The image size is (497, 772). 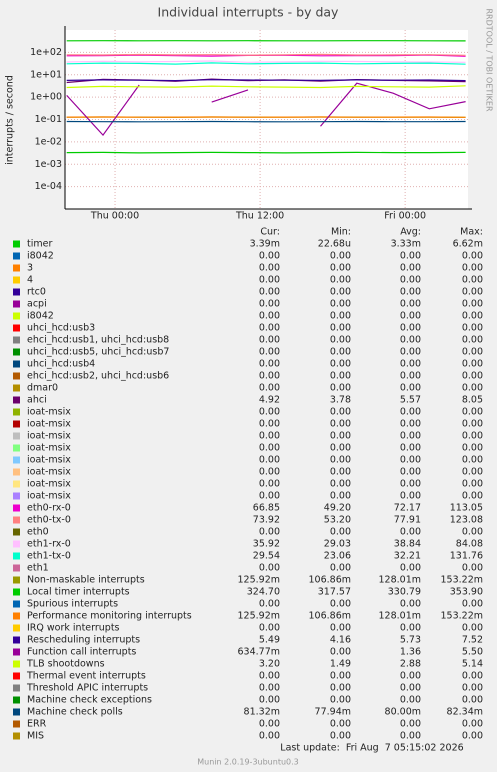 What do you see at coordinates (337, 556) in the screenshot?
I see `legend-min: 23.06` at bounding box center [337, 556].